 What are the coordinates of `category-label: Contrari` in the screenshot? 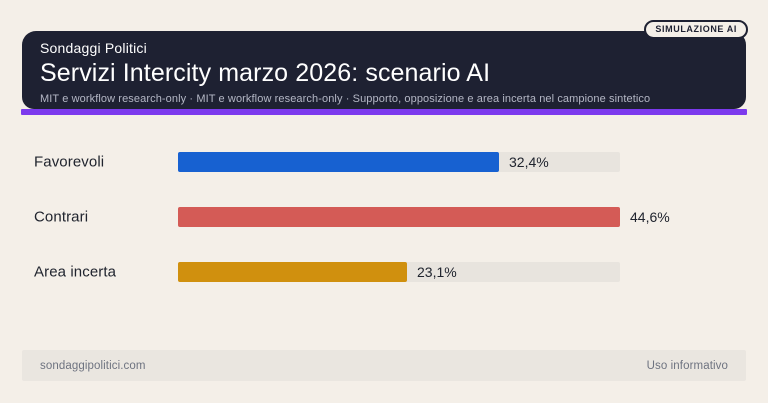 It's located at (61, 217).